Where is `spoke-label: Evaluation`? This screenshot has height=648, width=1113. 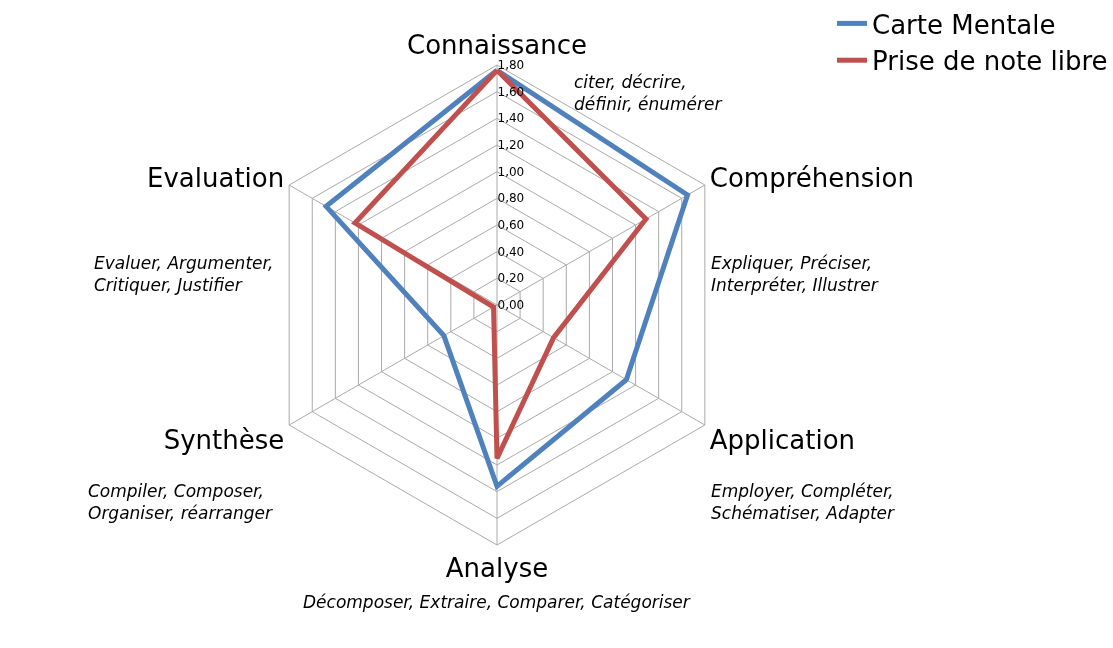 spoke-label: Evaluation is located at coordinates (216, 178).